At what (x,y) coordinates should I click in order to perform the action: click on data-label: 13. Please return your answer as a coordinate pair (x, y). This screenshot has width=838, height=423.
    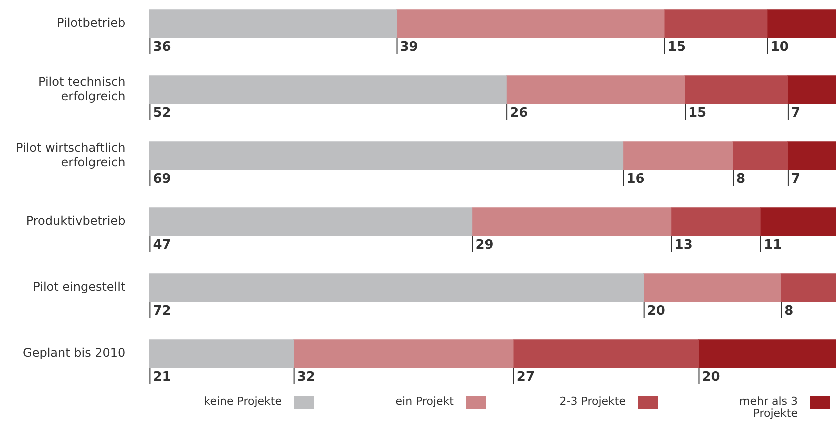
    Looking at the image, I should click on (683, 245).